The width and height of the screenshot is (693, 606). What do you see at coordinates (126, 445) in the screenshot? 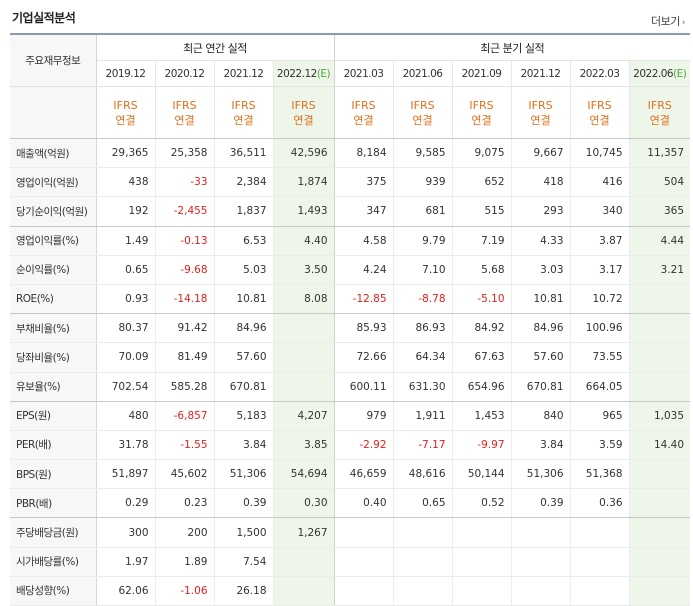
I see `table-cell: 31.78` at bounding box center [126, 445].